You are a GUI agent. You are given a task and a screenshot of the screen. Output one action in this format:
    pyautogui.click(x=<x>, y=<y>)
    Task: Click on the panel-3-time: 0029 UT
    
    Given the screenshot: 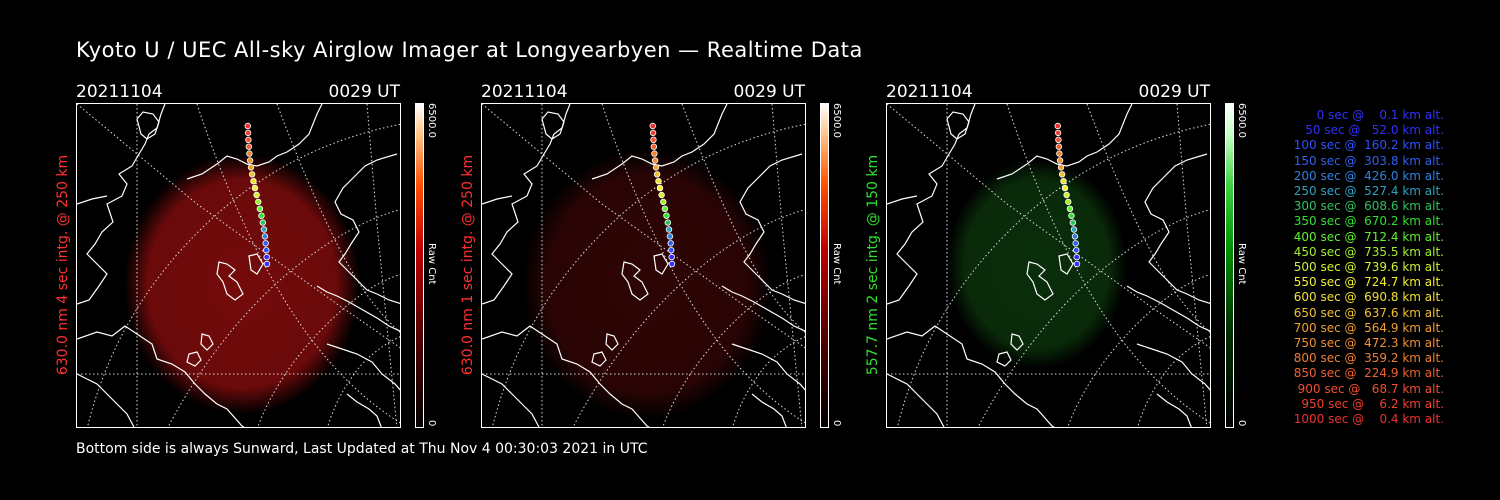 What is the action you would take?
    pyautogui.click(x=1174, y=92)
    